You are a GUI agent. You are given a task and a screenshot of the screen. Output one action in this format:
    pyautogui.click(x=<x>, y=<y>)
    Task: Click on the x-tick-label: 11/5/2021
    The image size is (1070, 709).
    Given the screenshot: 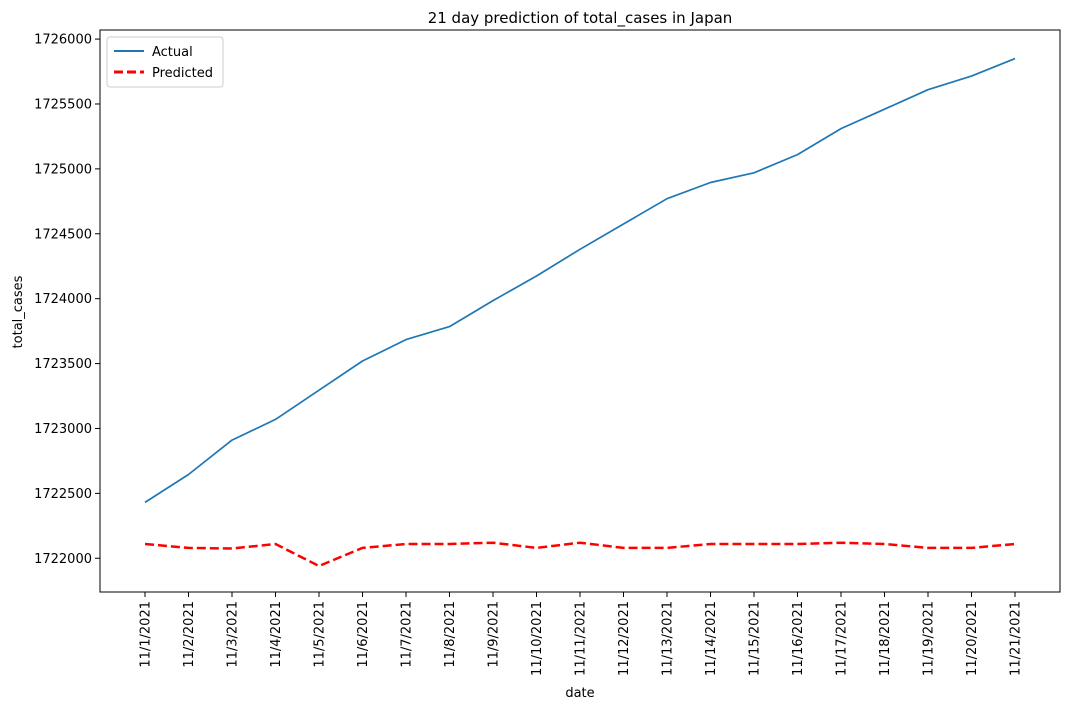 What is the action you would take?
    pyautogui.click(x=320, y=634)
    